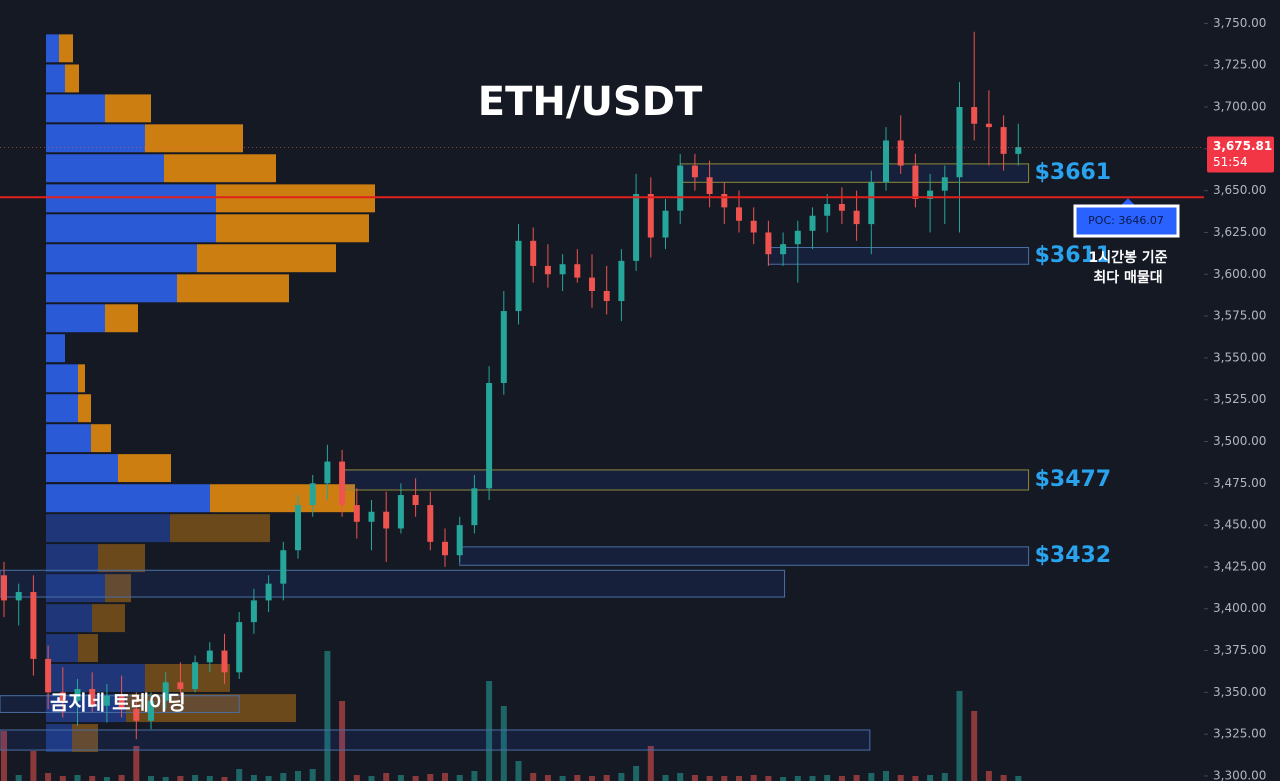 This screenshot has height=781, width=1280. Describe the element at coordinates (1242, 146) in the screenshot. I see `current-price-label: 3,675.81` at that location.